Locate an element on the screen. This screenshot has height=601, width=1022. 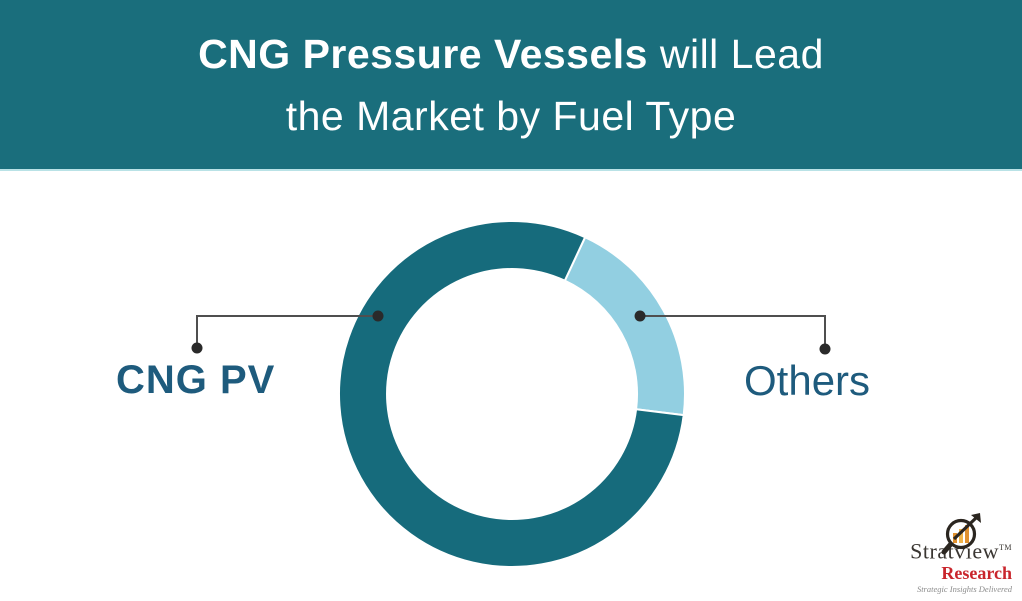
title-regular-text: will Lead is located at coordinates (735, 53).